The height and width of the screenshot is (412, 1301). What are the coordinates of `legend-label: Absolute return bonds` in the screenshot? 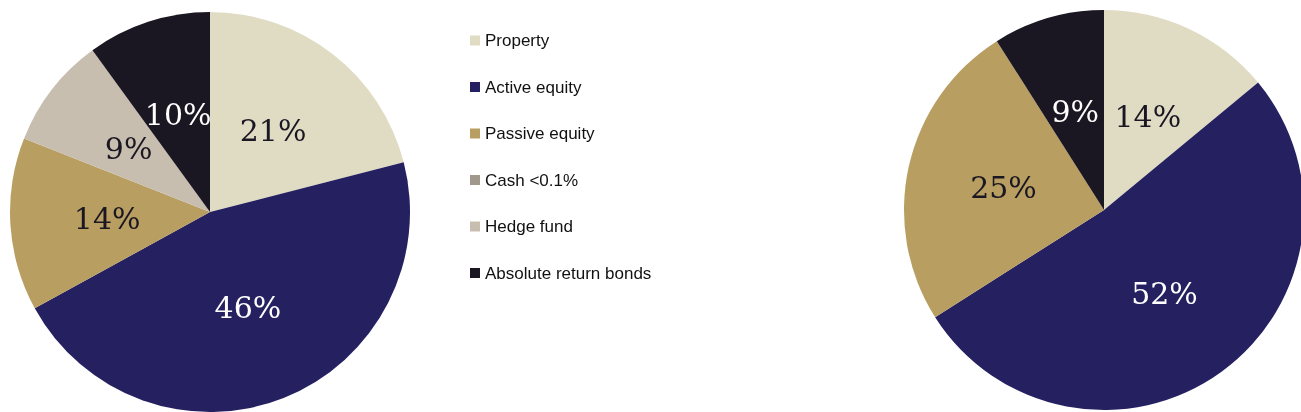 It's located at (568, 273).